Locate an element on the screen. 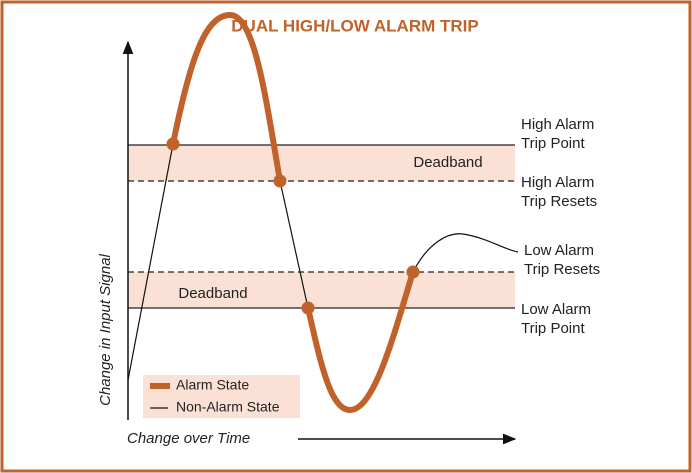 The image size is (692, 473). low-deadband is located at coordinates (321, 290).